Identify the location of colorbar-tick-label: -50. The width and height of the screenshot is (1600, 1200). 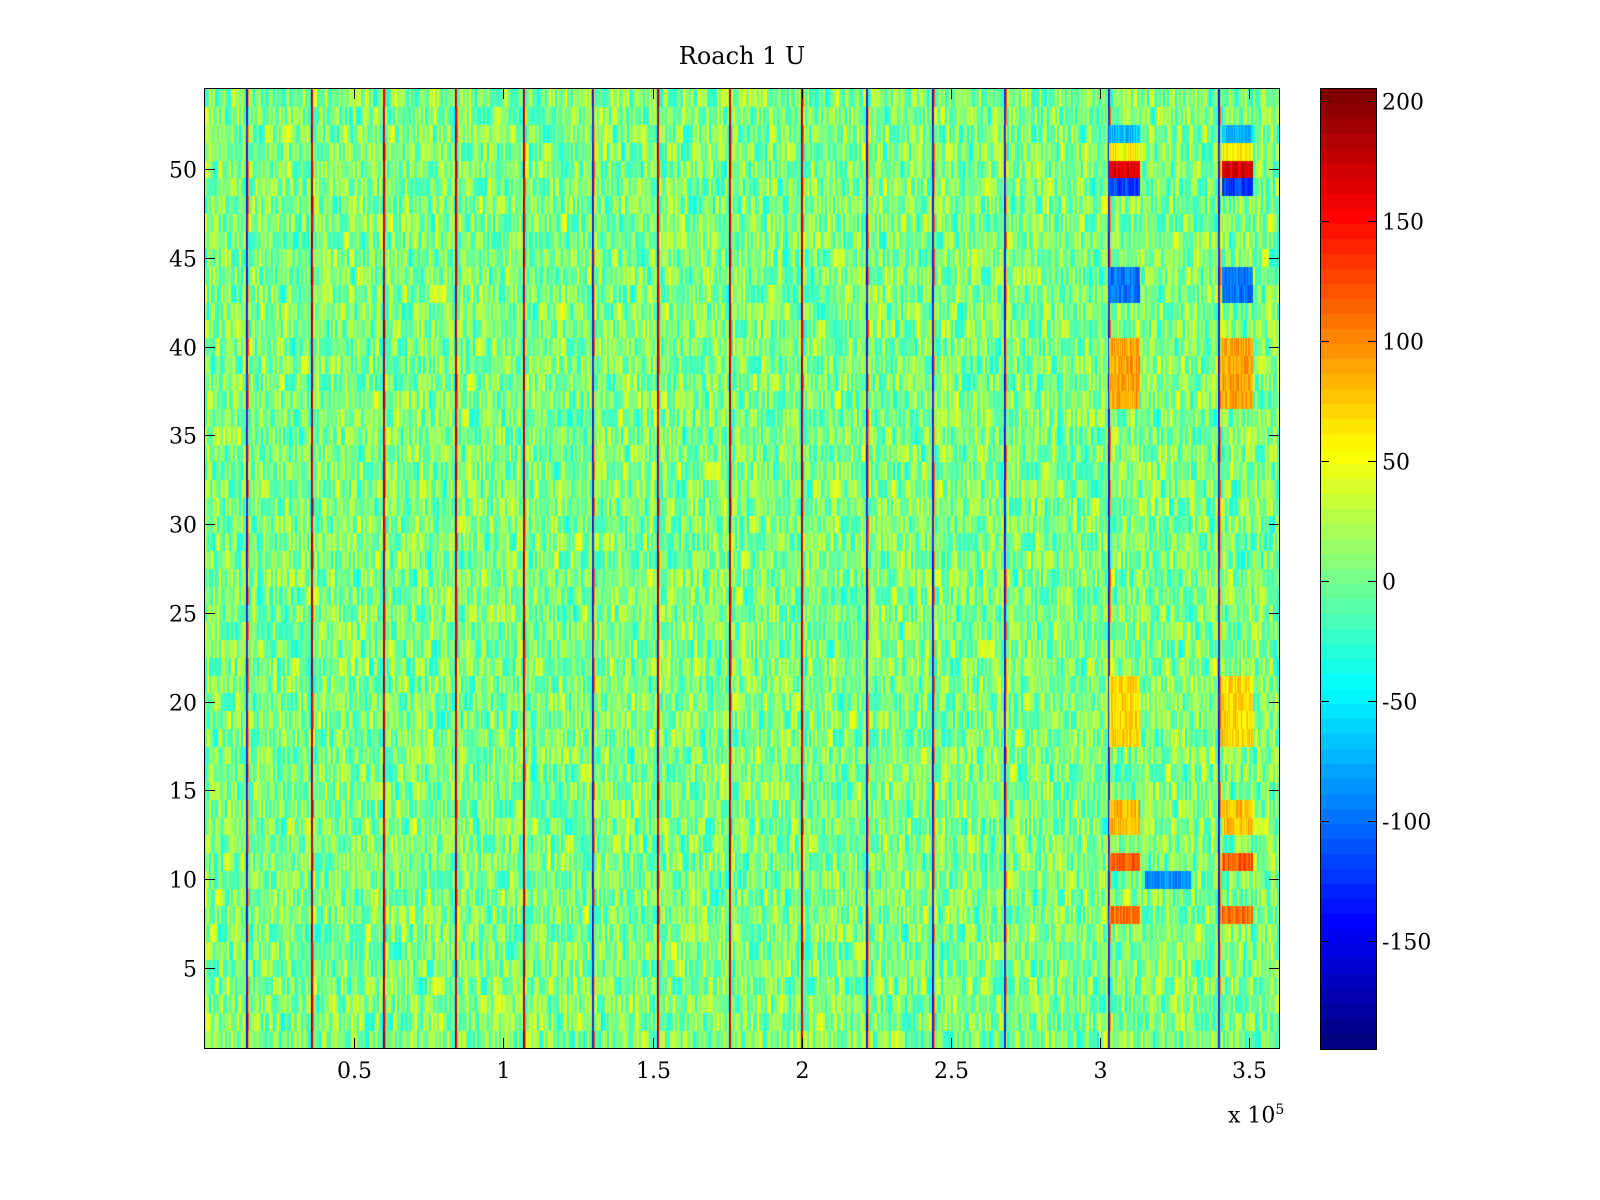
(1399, 703).